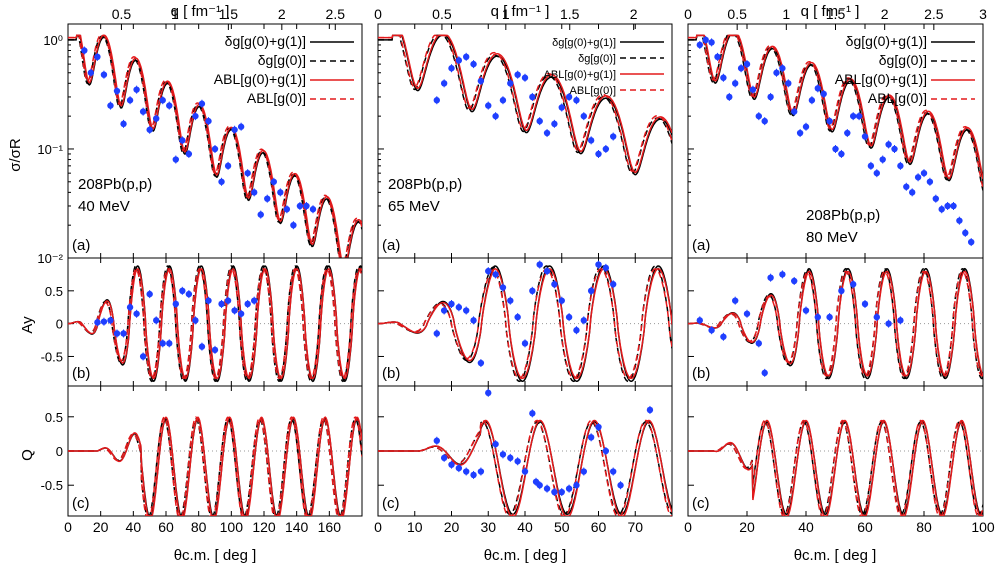 This screenshot has width=998, height=568. What do you see at coordinates (52, 356) in the screenshot?
I see `y-tick-label: -0.5` at bounding box center [52, 356].